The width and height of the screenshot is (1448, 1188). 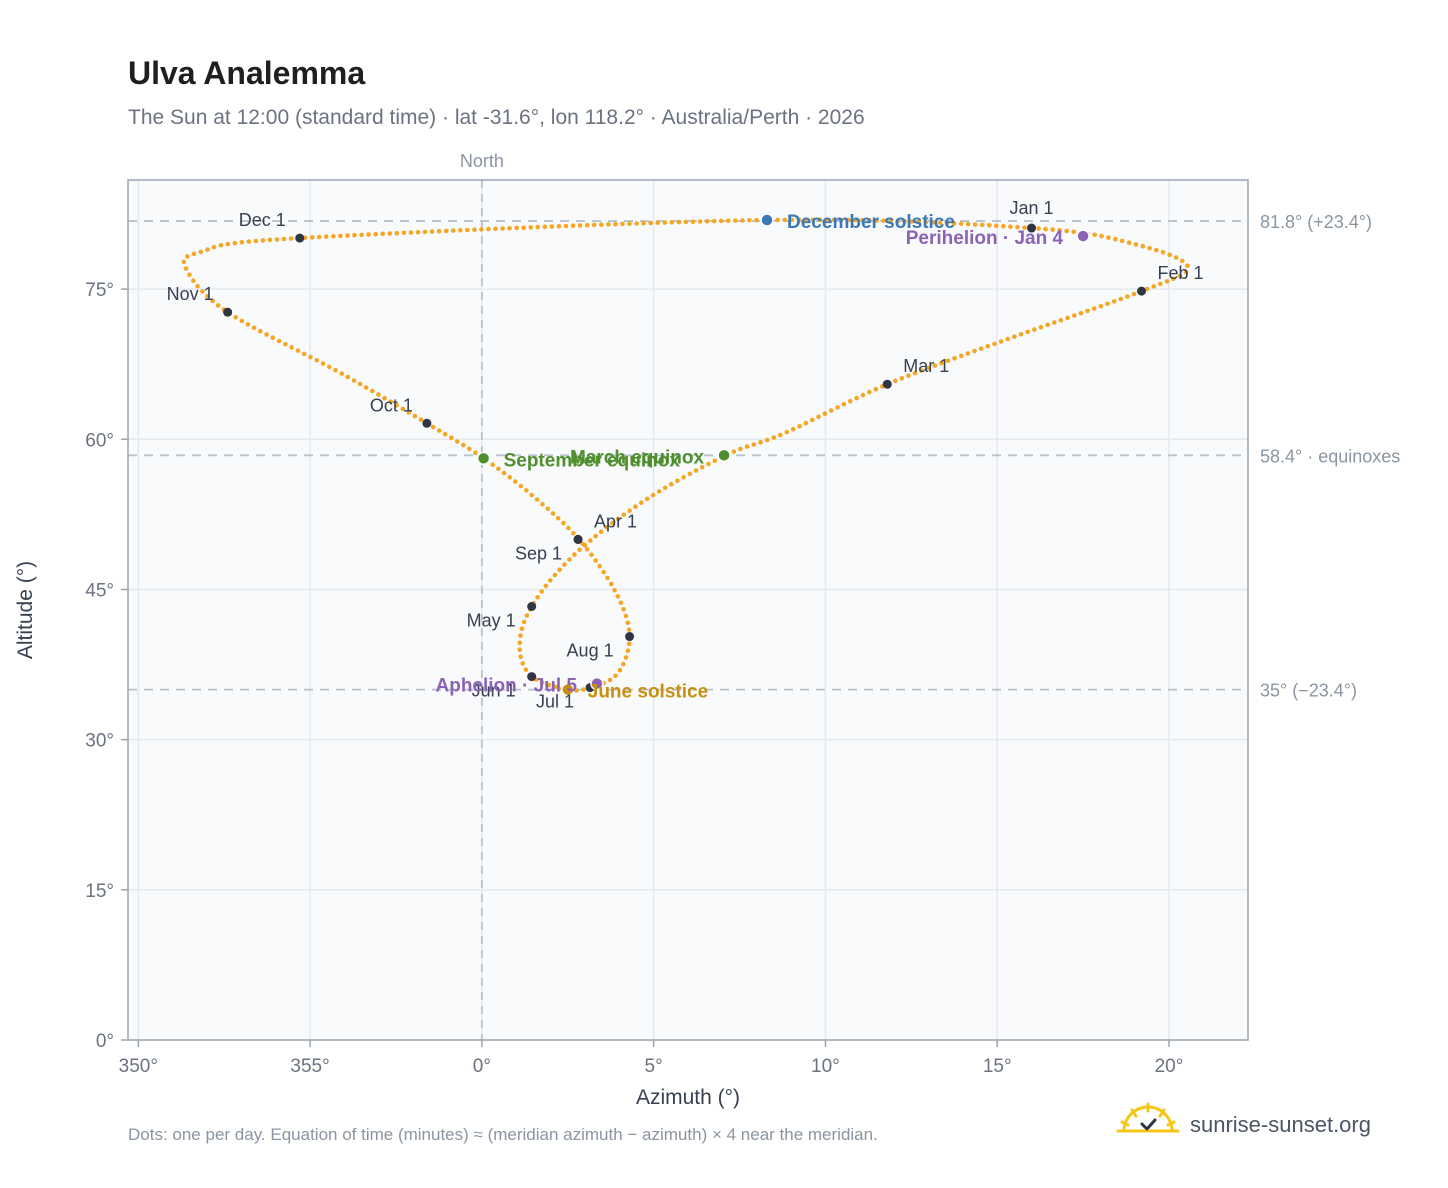 What do you see at coordinates (1148, 1117) in the screenshot?
I see `sun-logo-icon` at bounding box center [1148, 1117].